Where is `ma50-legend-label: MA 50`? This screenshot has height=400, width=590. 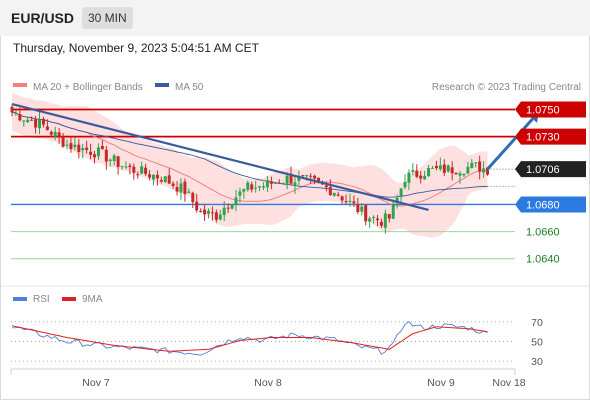 ma50-legend-label: MA 50 is located at coordinates (189, 87).